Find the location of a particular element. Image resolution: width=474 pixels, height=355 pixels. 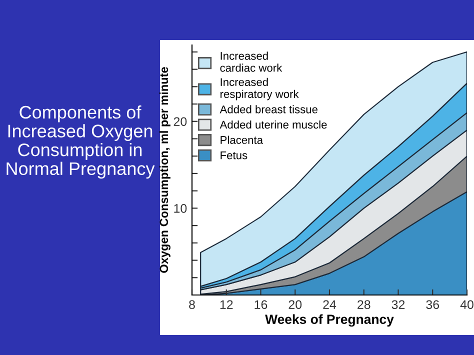

legend-label: Increased respiratory work is located at coordinates (259, 89).